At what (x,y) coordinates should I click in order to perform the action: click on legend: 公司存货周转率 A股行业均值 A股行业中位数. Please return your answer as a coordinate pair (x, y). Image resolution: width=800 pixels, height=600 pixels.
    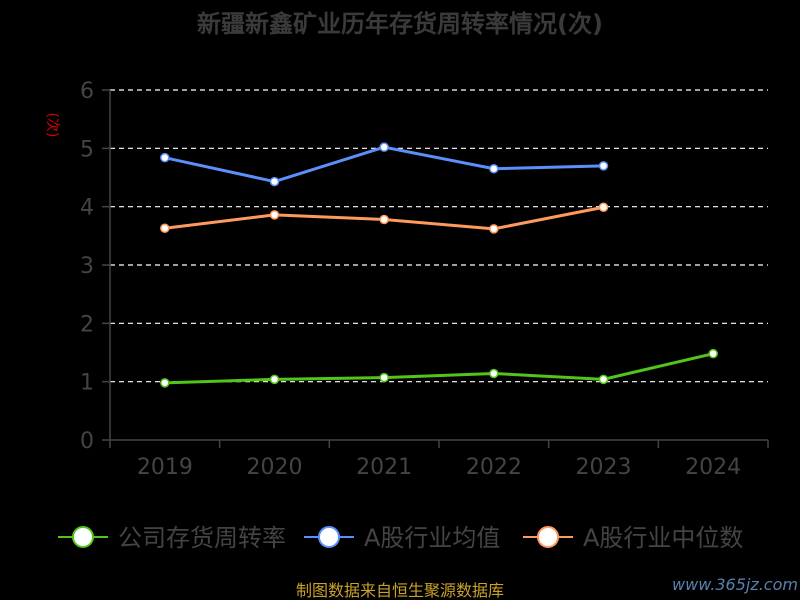
    Looking at the image, I should click on (400, 538).